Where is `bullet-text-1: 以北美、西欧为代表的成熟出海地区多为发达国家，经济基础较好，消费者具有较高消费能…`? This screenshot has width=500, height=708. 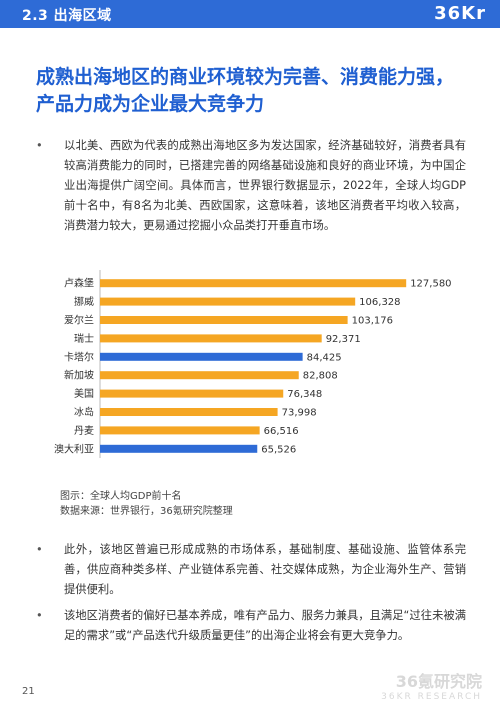 bullet-text-1: 以北美、西欧为代表的成熟出海地区多为发达国家，经济基础较好，消费者具有较高消费能… is located at coordinates (265, 185).